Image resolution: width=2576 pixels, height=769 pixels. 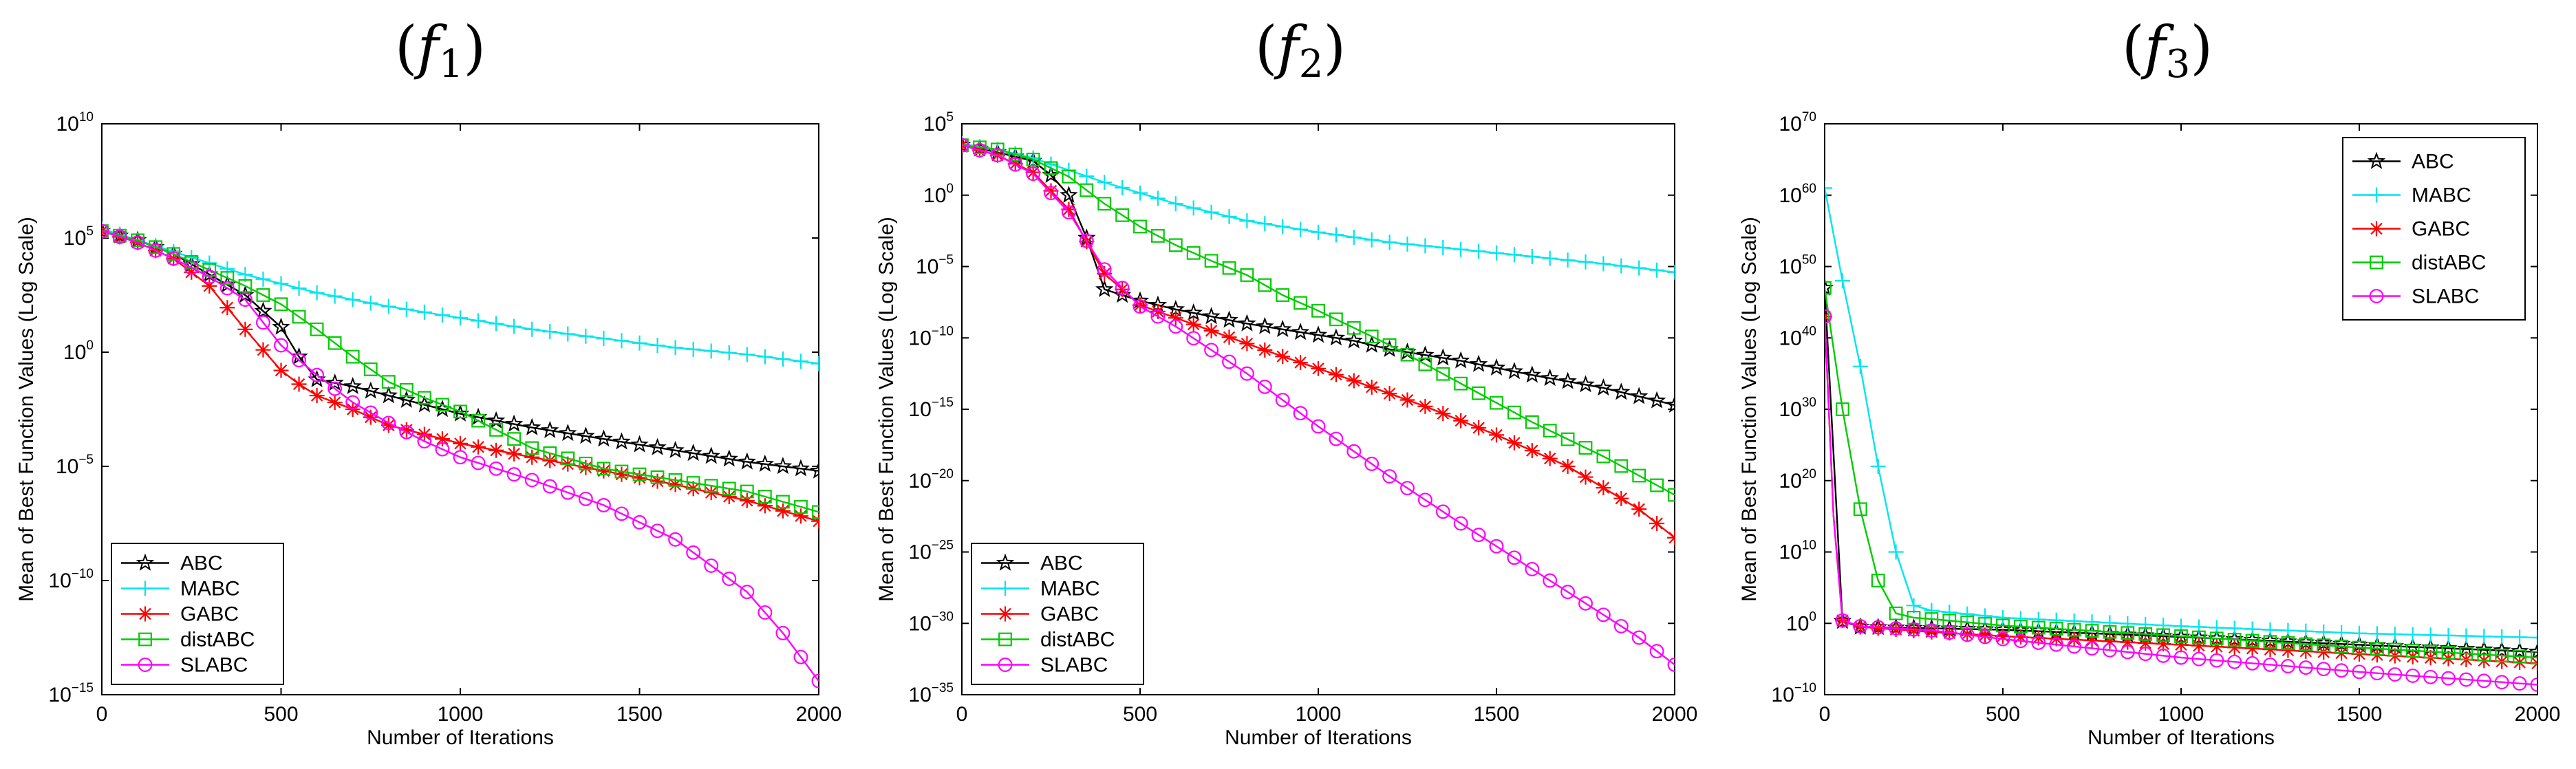 I want to click on y-tick-label: 10−20, so click(x=931, y=479).